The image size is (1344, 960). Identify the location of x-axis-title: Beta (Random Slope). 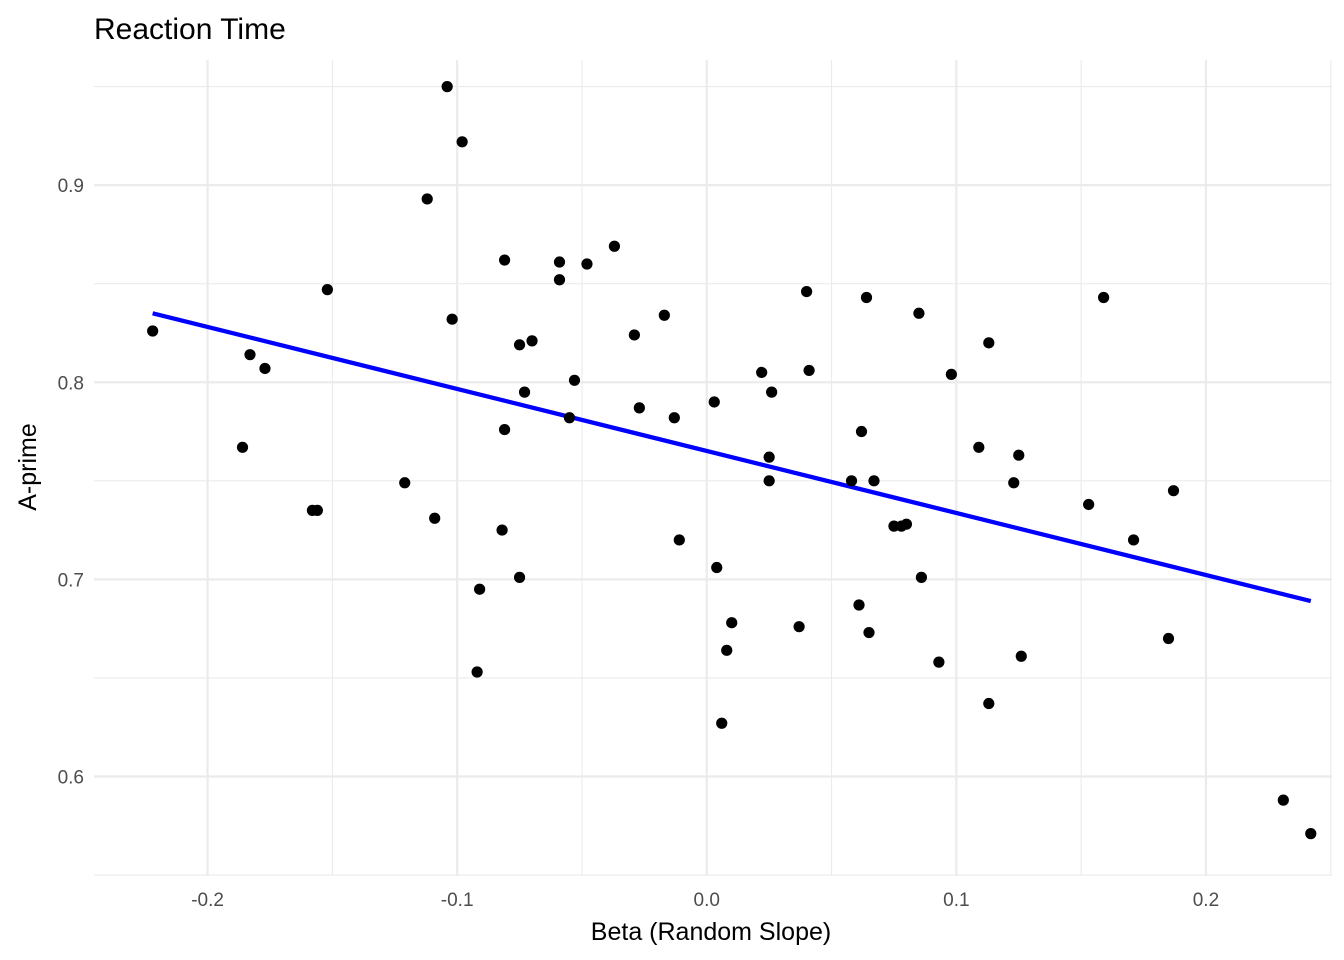
(711, 932).